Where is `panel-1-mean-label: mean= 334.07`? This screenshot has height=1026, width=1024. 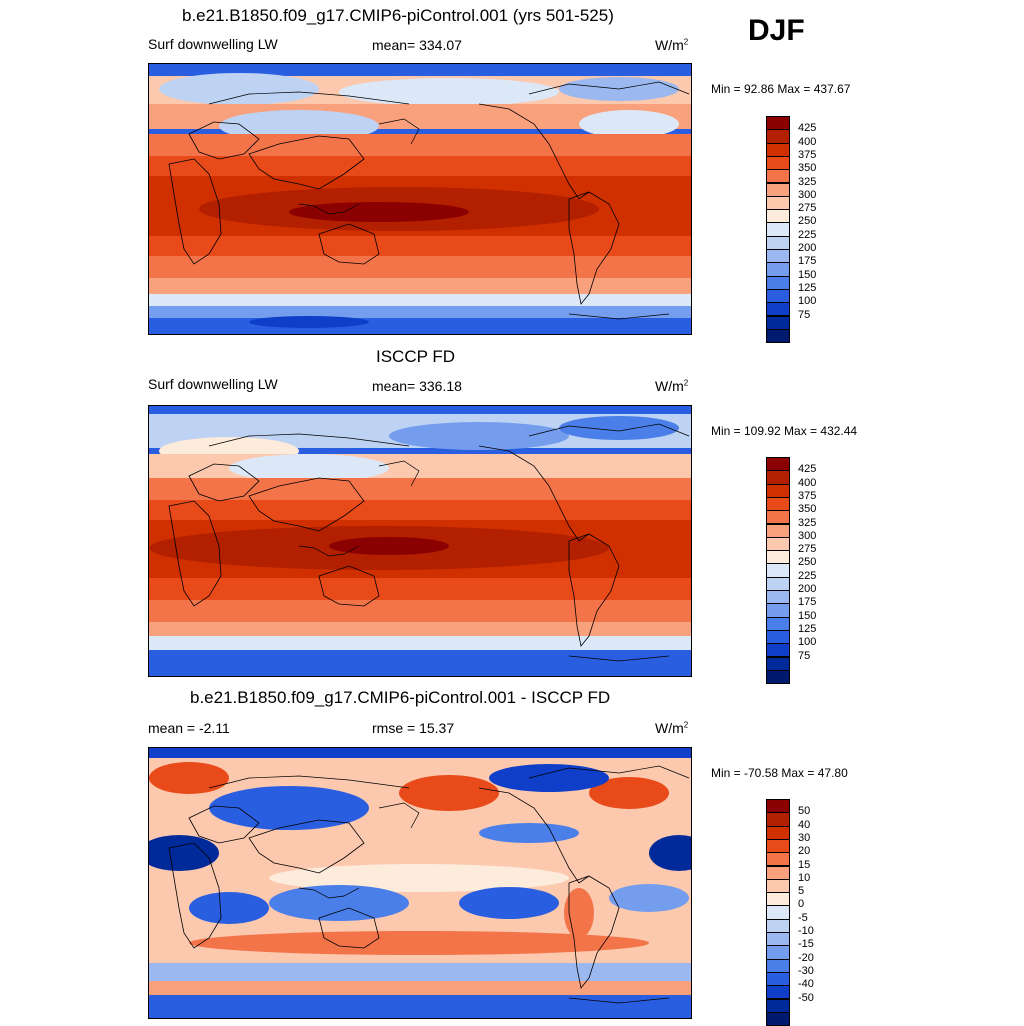
panel-1-mean-label: mean= 334.07 is located at coordinates (417, 45).